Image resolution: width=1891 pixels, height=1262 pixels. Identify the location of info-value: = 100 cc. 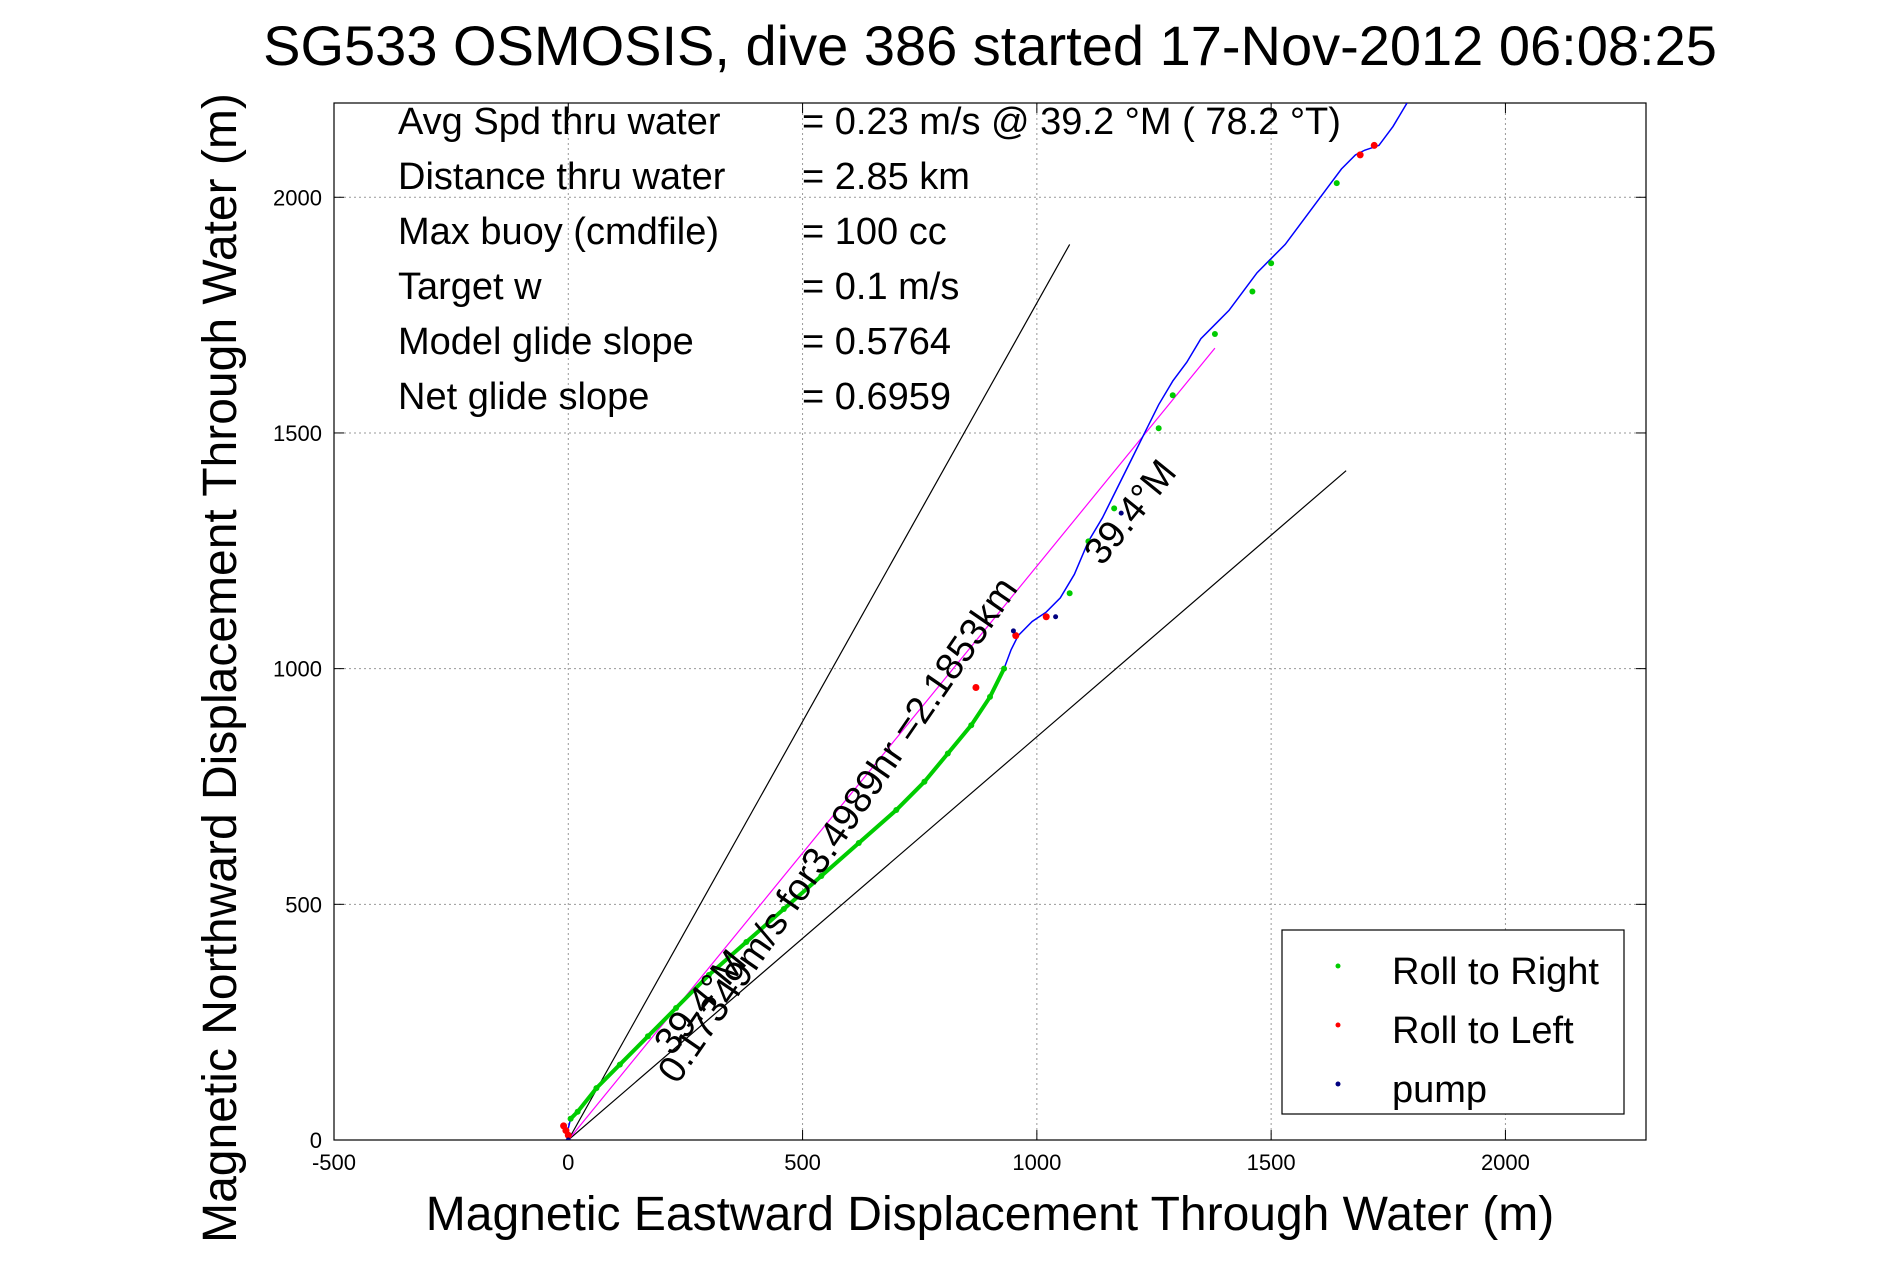
(874, 232).